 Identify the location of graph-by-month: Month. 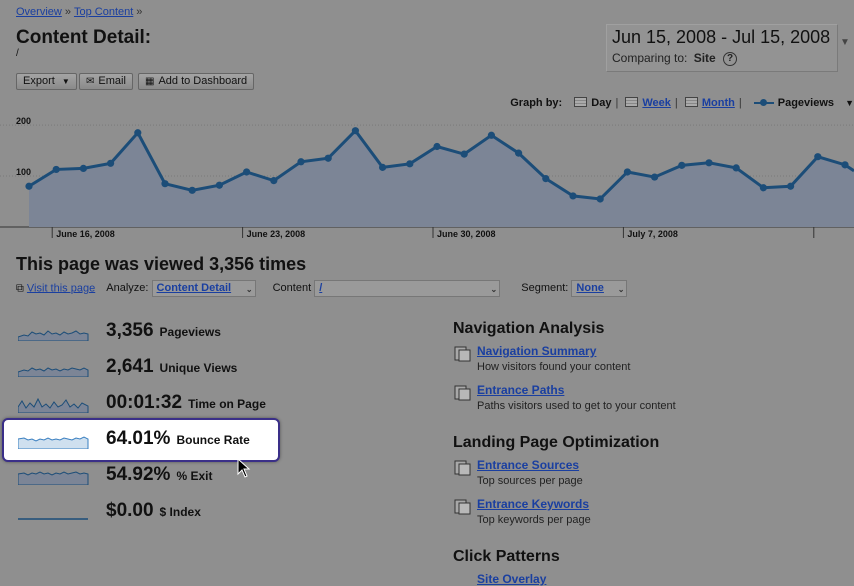
(709, 103).